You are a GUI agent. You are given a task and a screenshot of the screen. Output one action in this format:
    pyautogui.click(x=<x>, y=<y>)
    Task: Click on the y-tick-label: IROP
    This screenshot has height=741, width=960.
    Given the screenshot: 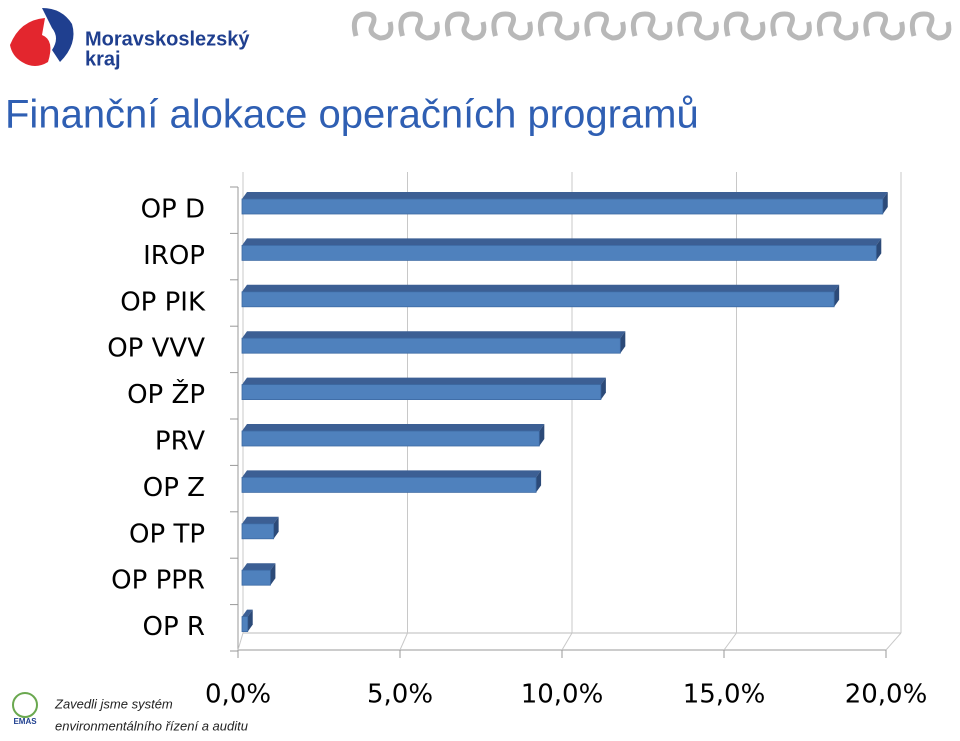 What is the action you would take?
    pyautogui.click(x=174, y=256)
    